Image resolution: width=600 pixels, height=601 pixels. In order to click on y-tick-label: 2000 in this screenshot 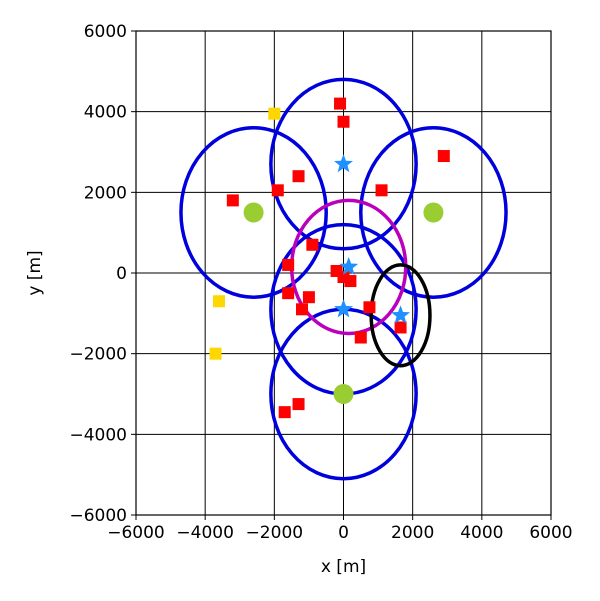, I will do `click(105, 193)`.